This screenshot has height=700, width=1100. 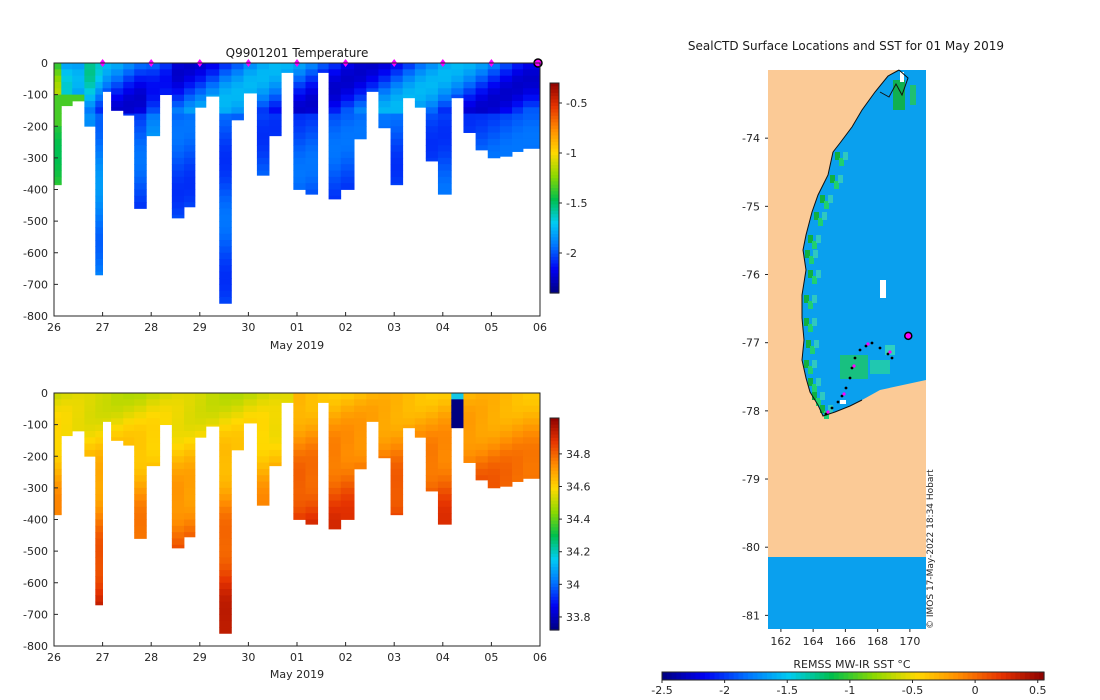 What do you see at coordinates (571, 253) in the screenshot?
I see `colorbar-tick-label: -2` at bounding box center [571, 253].